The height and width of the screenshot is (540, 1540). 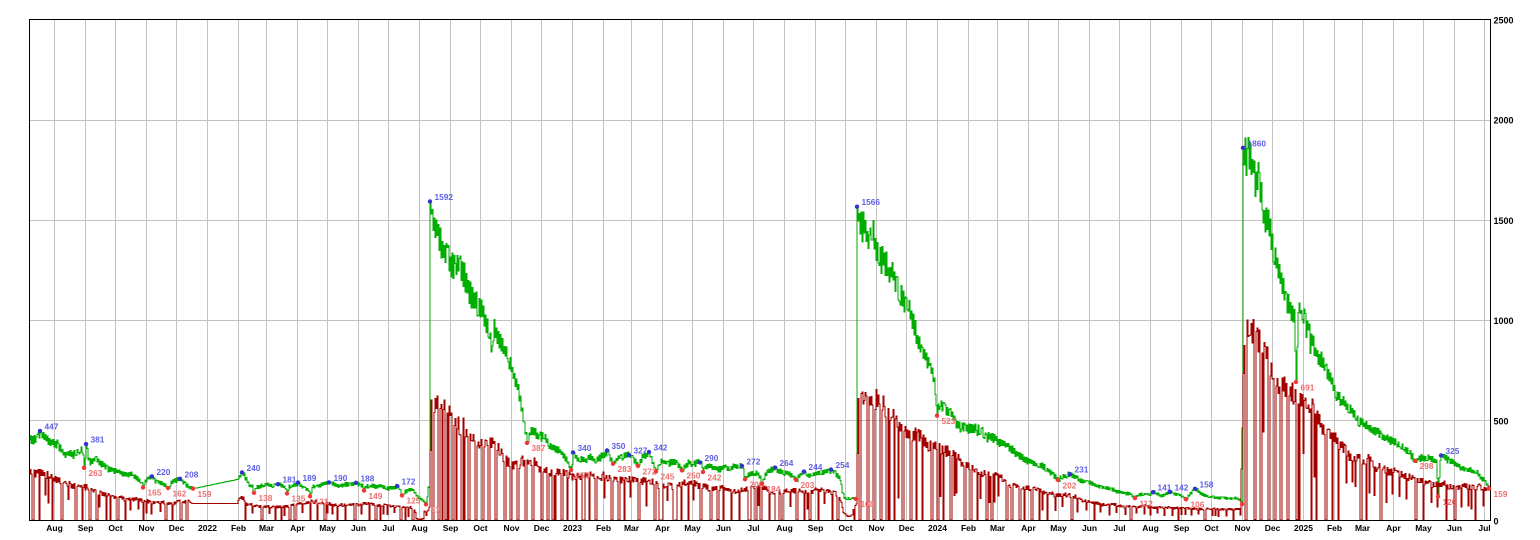 I want to click on svg-text: 298, so click(x=1427, y=466).